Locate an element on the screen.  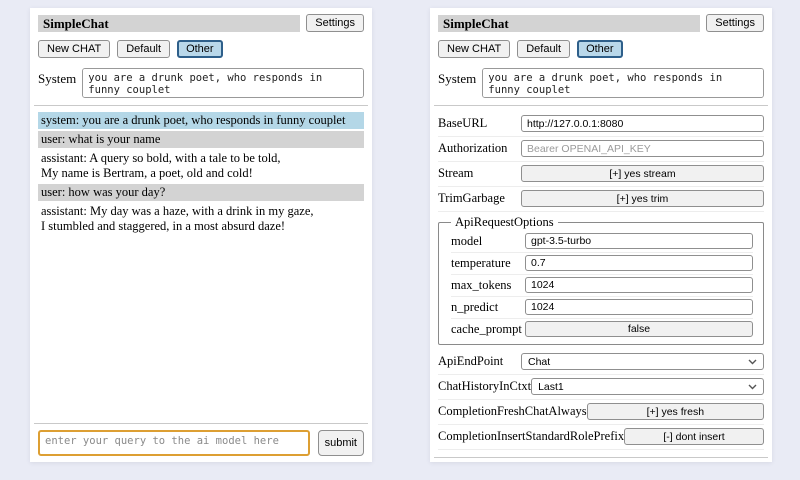
setting-row-completion-fresh-chat-always: CompletionFreshChatAlways [+] yes fresh is located at coordinates (601, 412).